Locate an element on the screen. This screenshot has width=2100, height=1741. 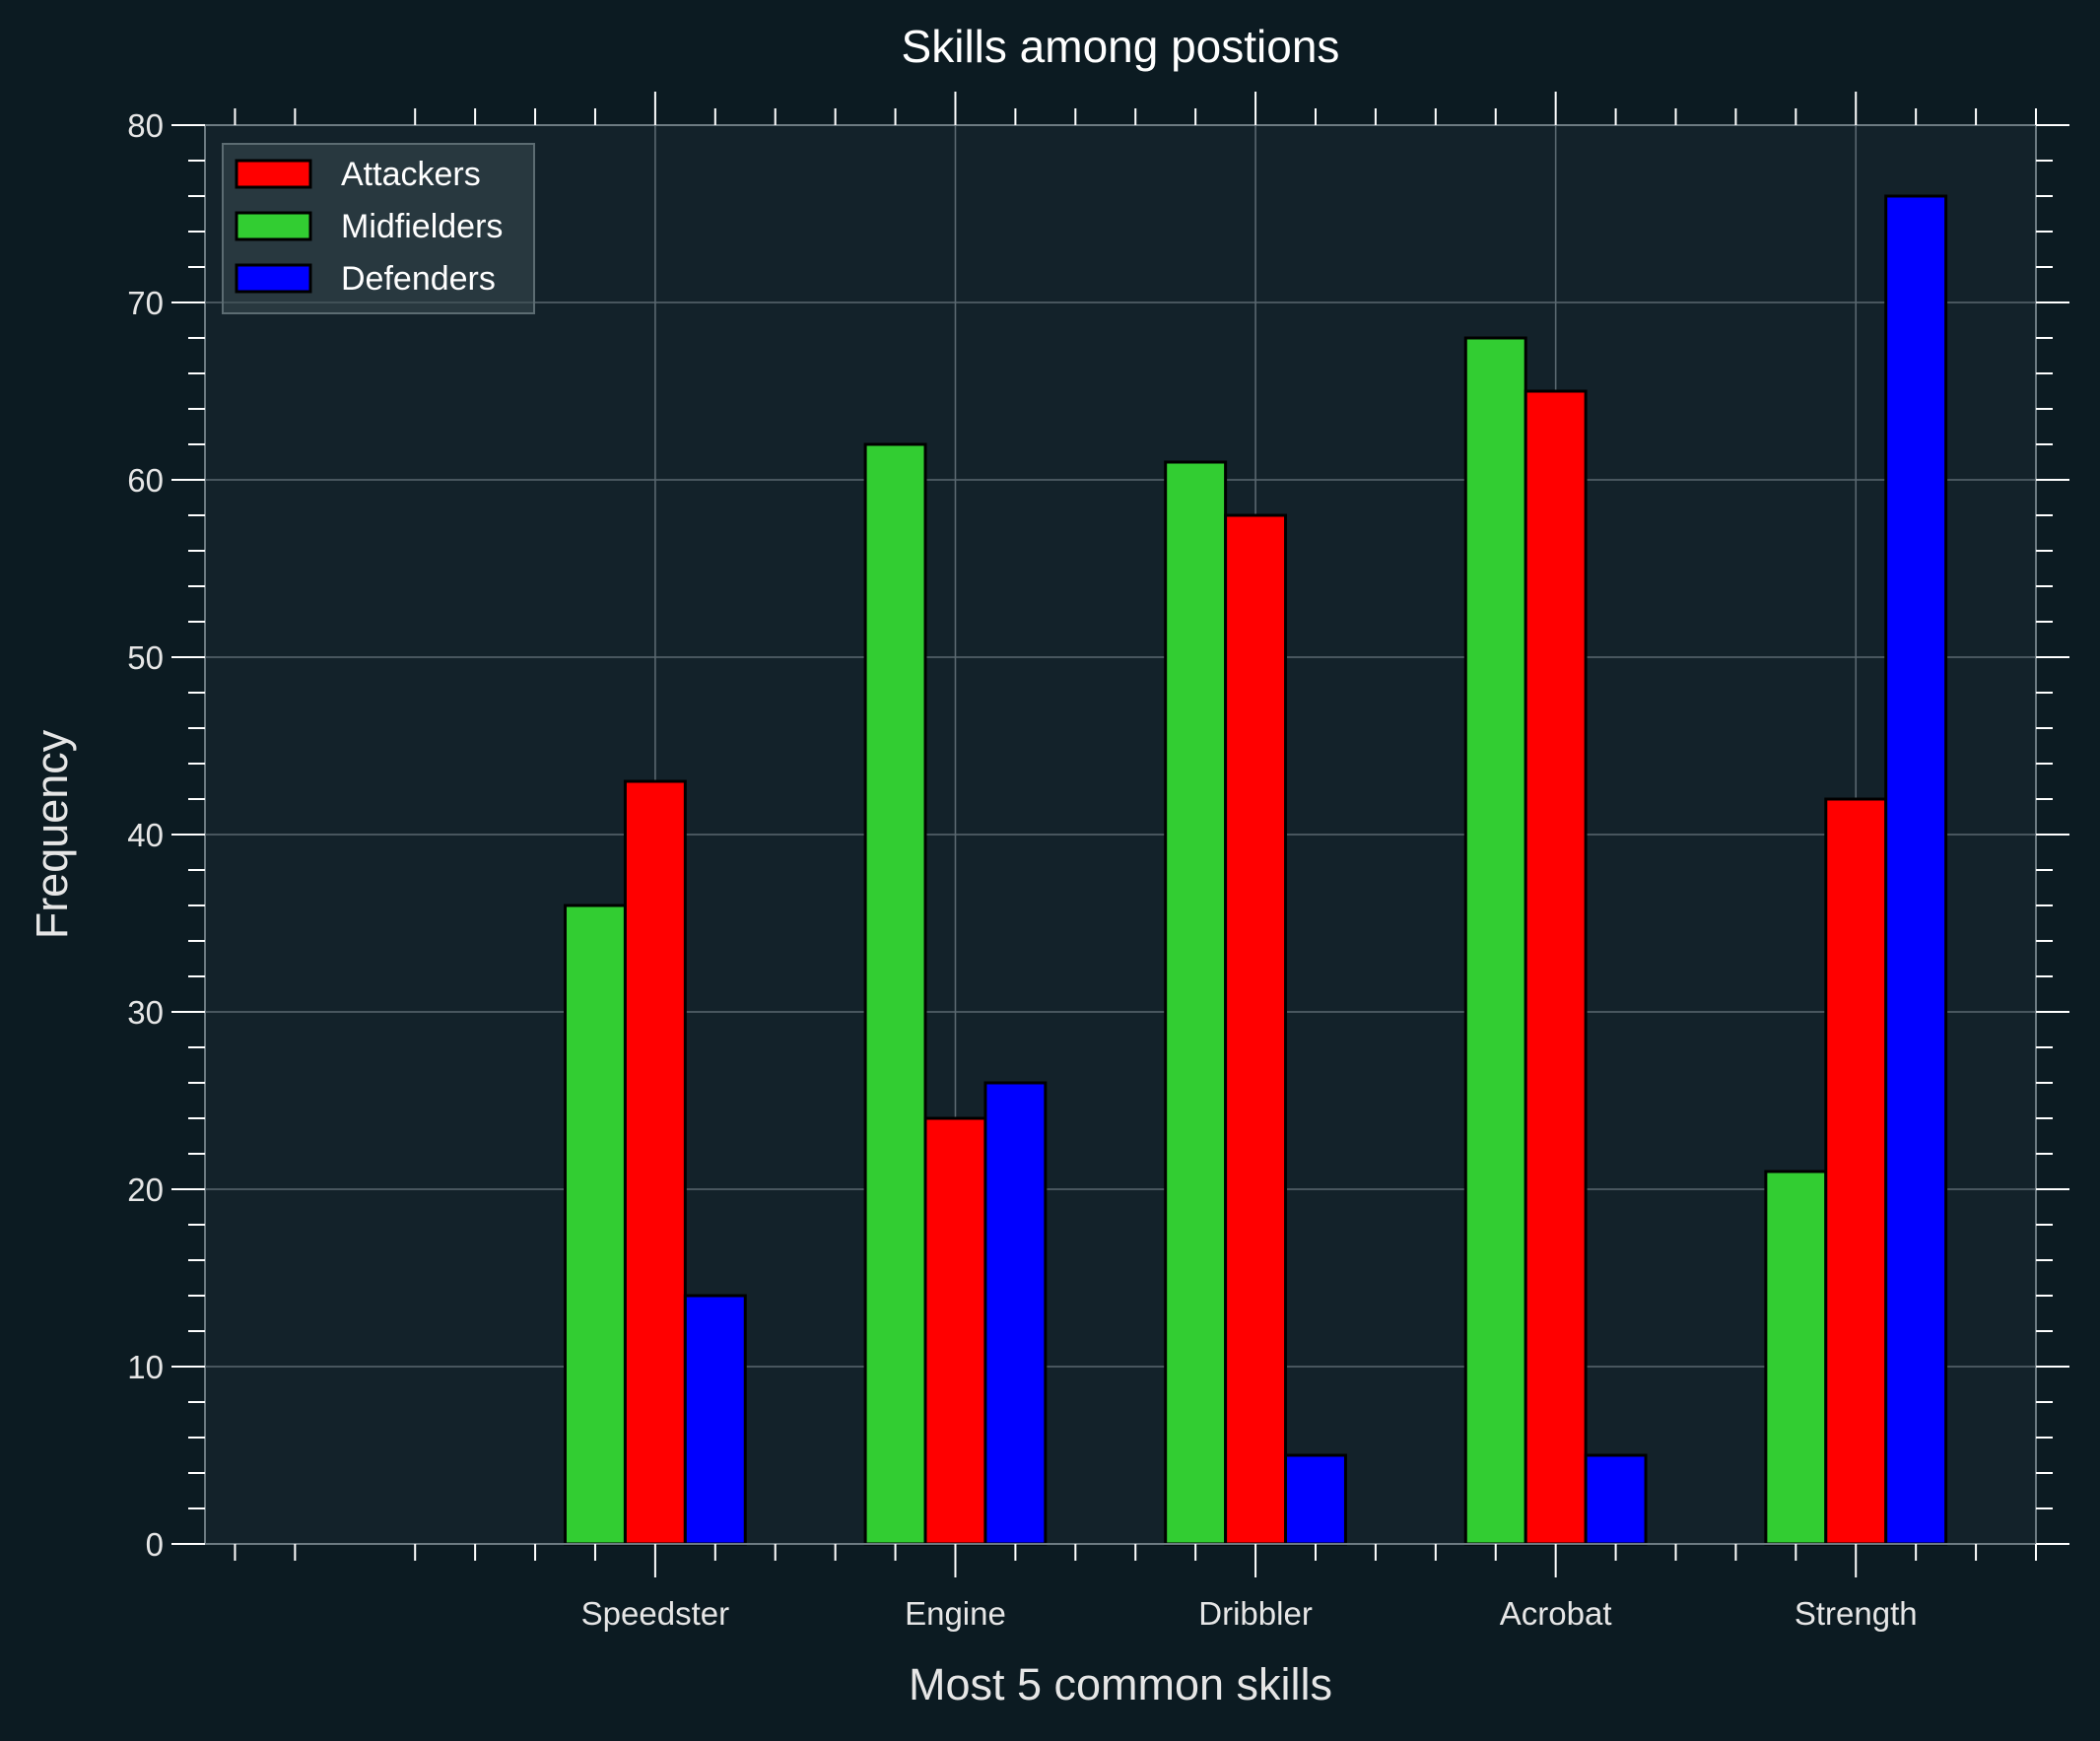
legend-swatch-defenders is located at coordinates (273, 278).